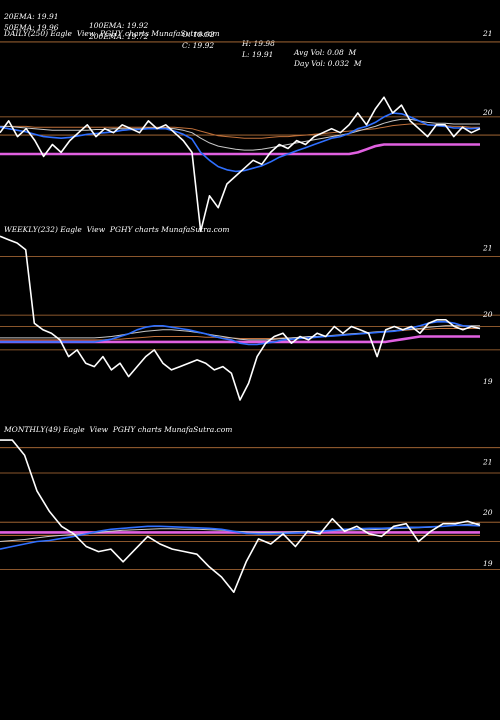 This screenshot has width=500, height=720. I want to click on daily-y-tick-label: 21, so click(487, 33).